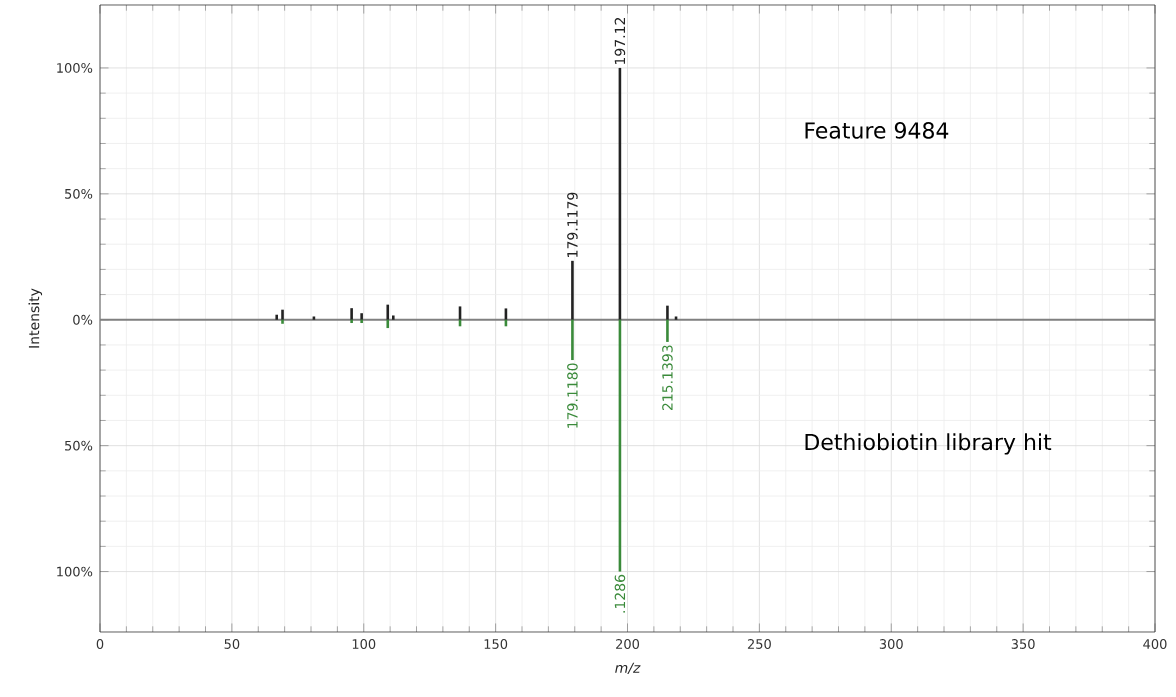 The height and width of the screenshot is (697, 1176). What do you see at coordinates (620, 593) in the screenshot?
I see `annotation: .1286` at bounding box center [620, 593].